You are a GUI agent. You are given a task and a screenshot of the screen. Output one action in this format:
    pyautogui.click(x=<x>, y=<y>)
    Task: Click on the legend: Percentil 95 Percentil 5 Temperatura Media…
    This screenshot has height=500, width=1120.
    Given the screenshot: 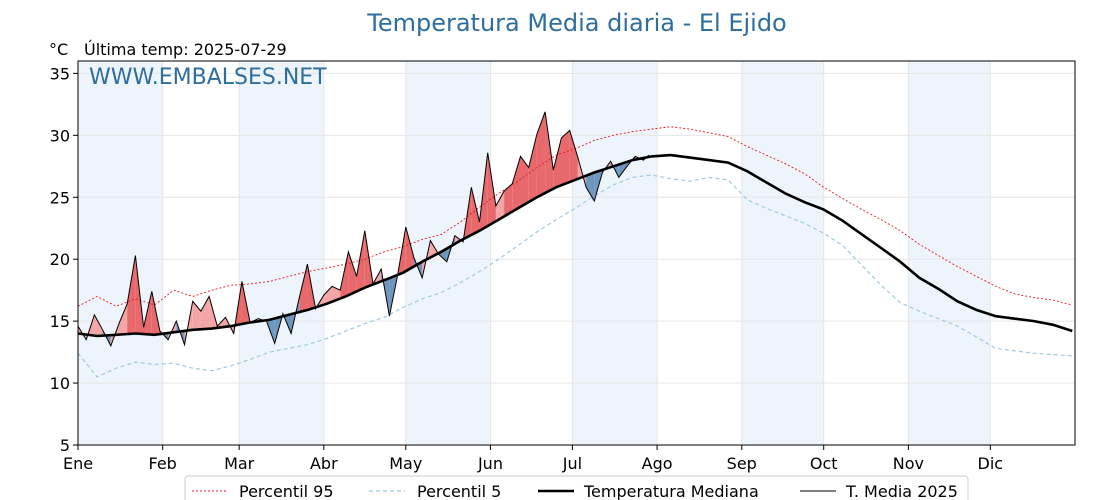 What is the action you would take?
    pyautogui.click(x=576, y=487)
    